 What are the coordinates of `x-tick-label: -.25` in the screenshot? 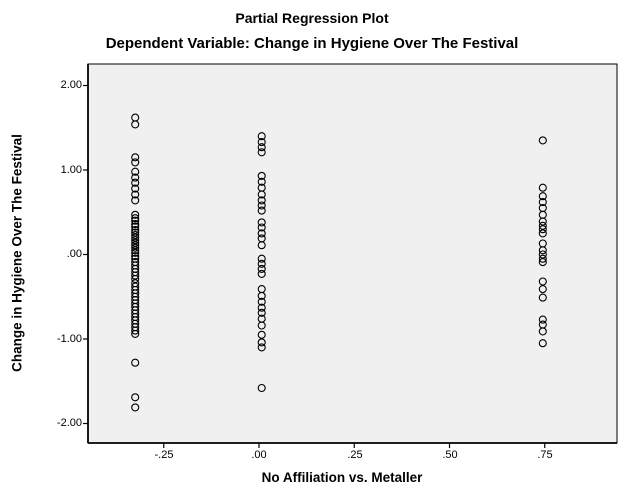 It's located at (164, 455).